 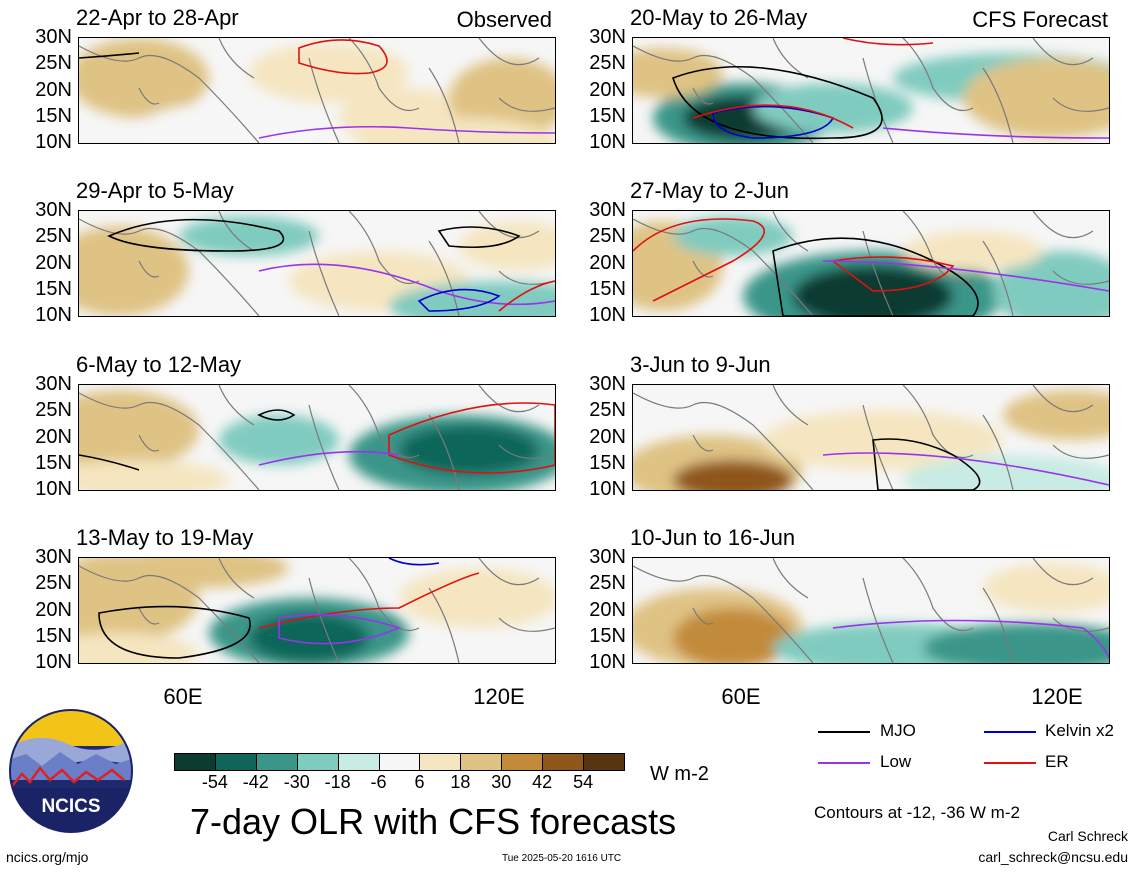 What do you see at coordinates (47, 857) in the screenshot?
I see `footer-url: ncics.org/mjo` at bounding box center [47, 857].